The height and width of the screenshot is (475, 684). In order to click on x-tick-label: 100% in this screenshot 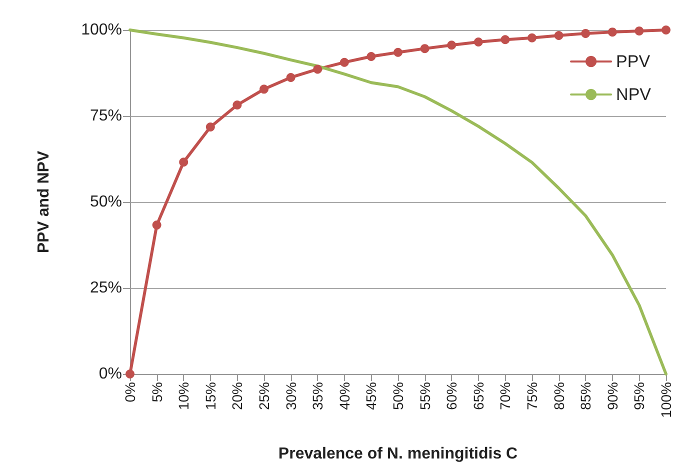, I will do `click(666, 400)`.